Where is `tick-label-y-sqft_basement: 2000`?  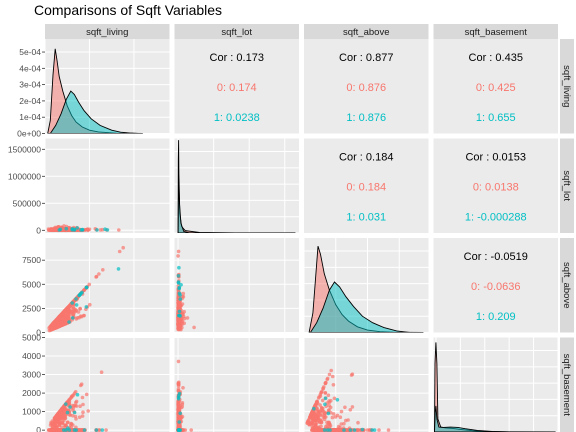
tick-label-y-sqft_basement: 2000 is located at coordinates (31, 393).